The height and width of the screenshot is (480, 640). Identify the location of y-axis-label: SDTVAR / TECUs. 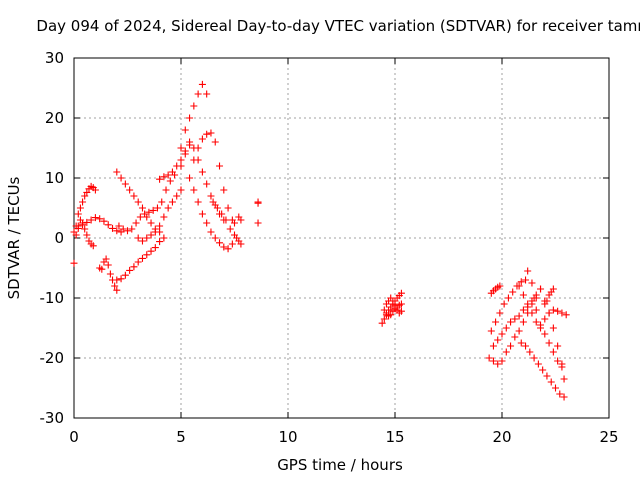
(14, 237).